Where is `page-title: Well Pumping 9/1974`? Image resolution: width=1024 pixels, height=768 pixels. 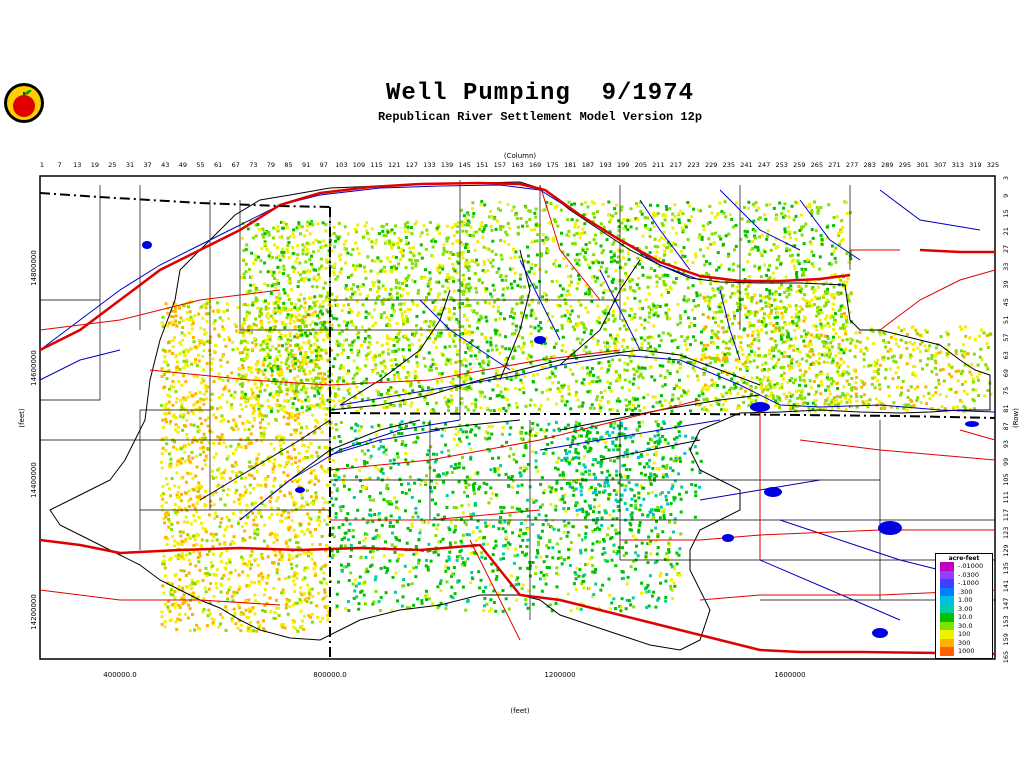
page-title: Well Pumping 9/1974 is located at coordinates (540, 93).